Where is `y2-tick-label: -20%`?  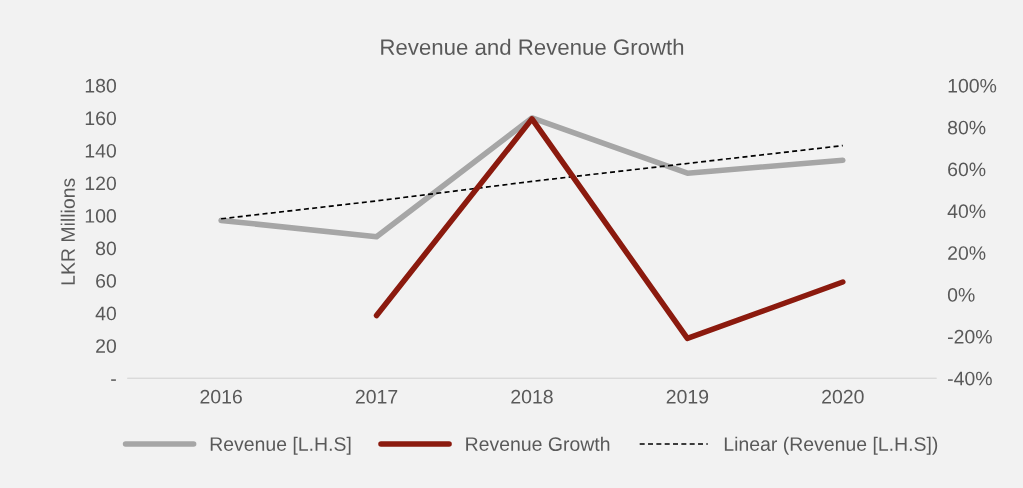
y2-tick-label: -20% is located at coordinates (970, 336).